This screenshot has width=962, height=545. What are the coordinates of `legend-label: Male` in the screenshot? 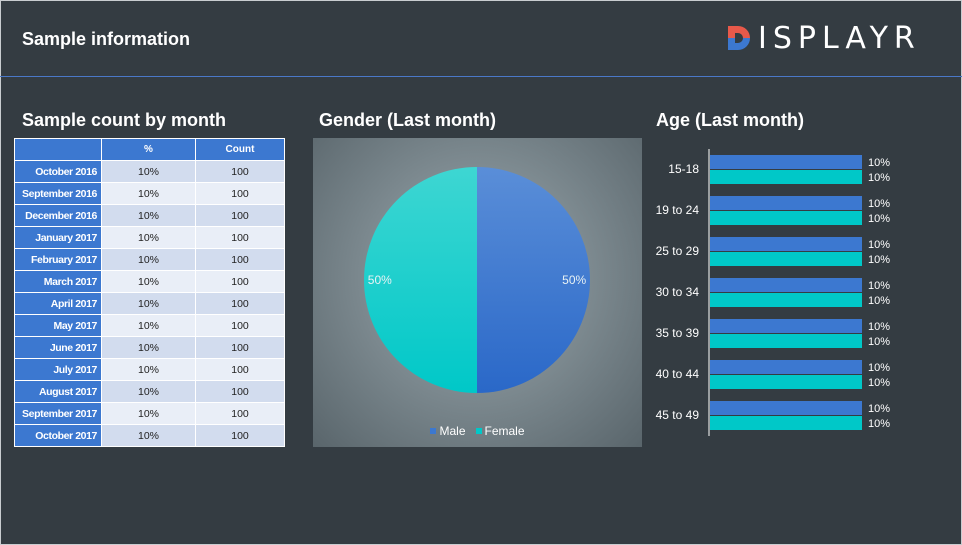 It's located at (452, 431).